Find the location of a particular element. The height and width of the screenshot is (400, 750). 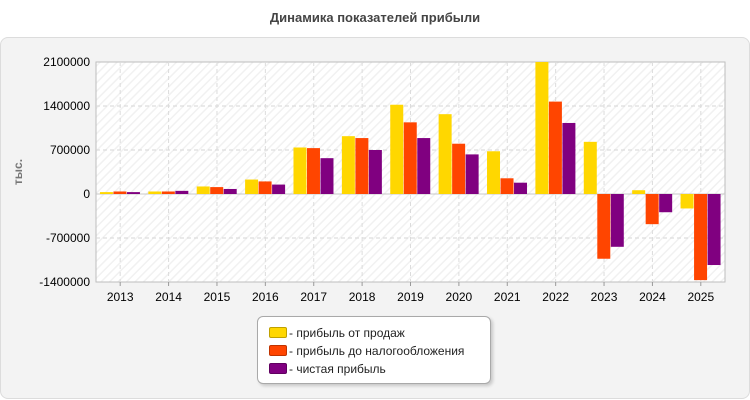

legend-item-net-profit: - чистая прибыль is located at coordinates (327, 369).